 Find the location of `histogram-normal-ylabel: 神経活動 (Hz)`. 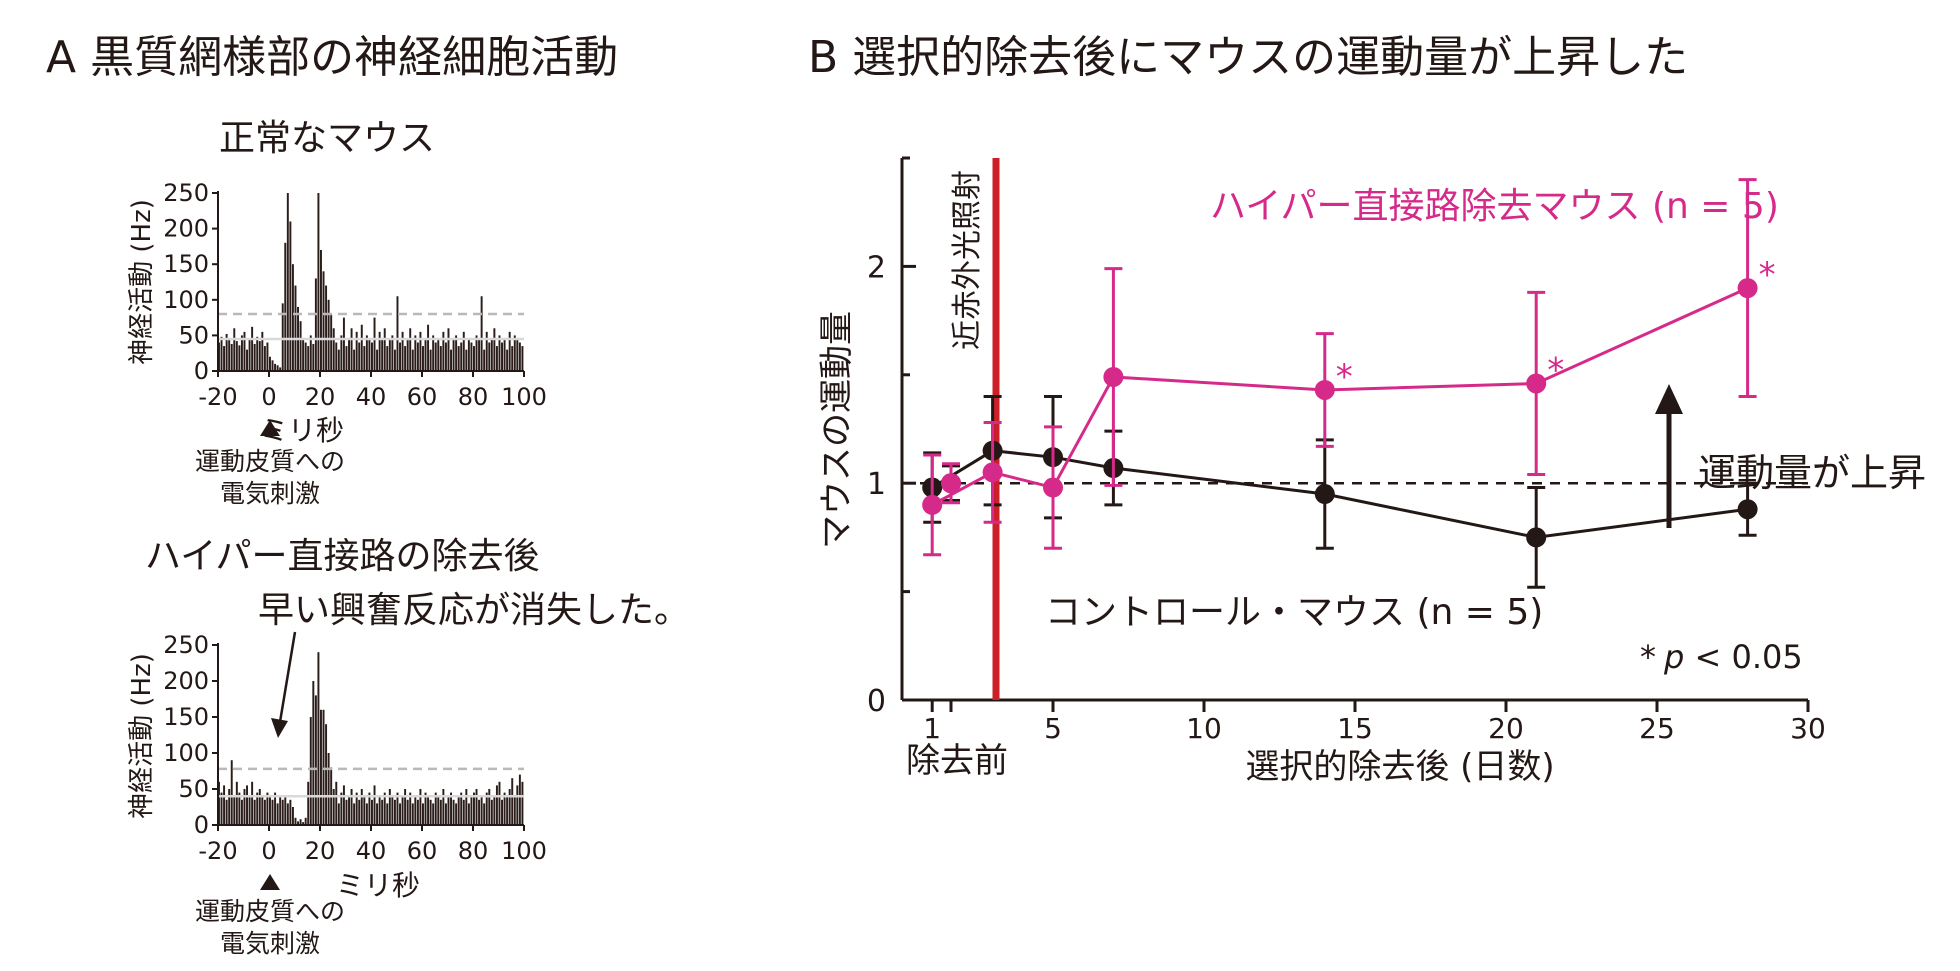

histogram-normal-ylabel: 神経活動 (Hz) is located at coordinates (142, 282).